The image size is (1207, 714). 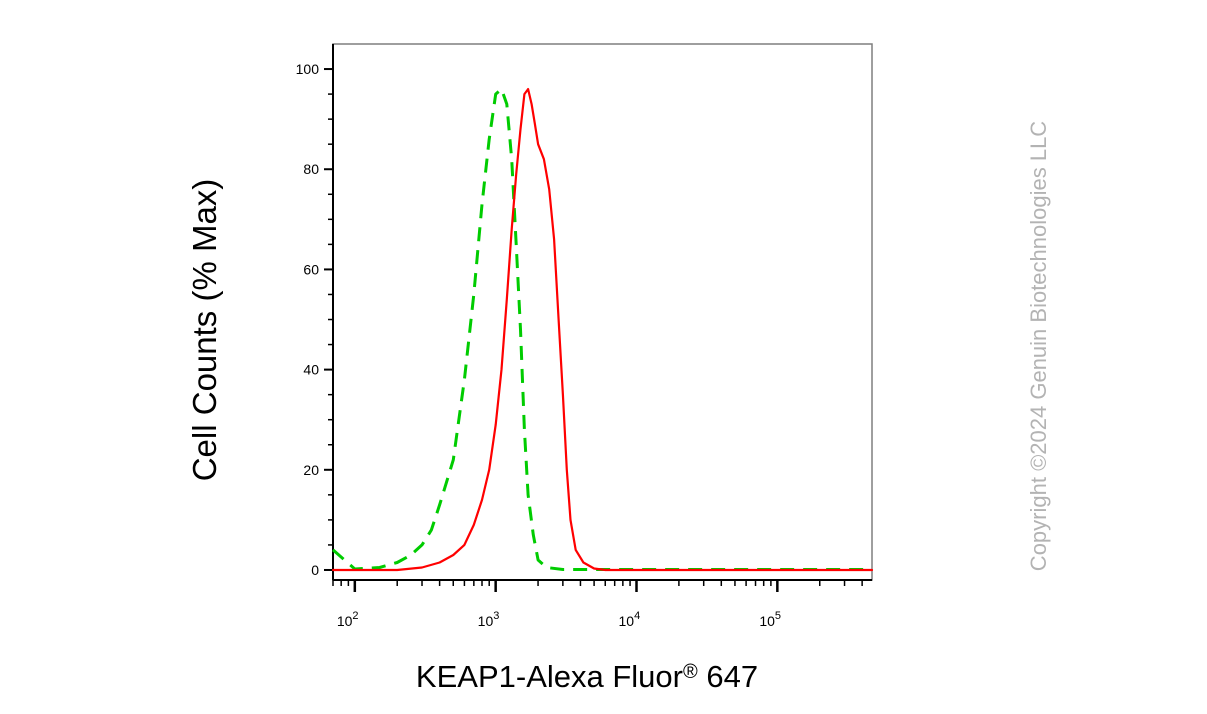 I want to click on x-tick-label: 10⁵, so click(x=770, y=619).